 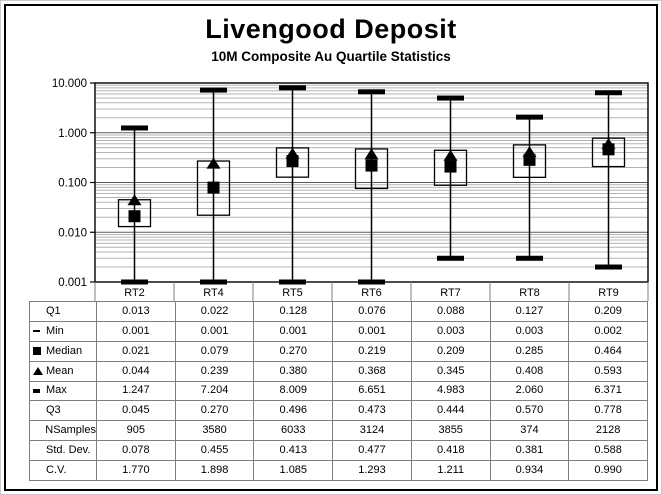 What do you see at coordinates (294, 431) in the screenshot?
I see `table-cell: 6033` at bounding box center [294, 431].